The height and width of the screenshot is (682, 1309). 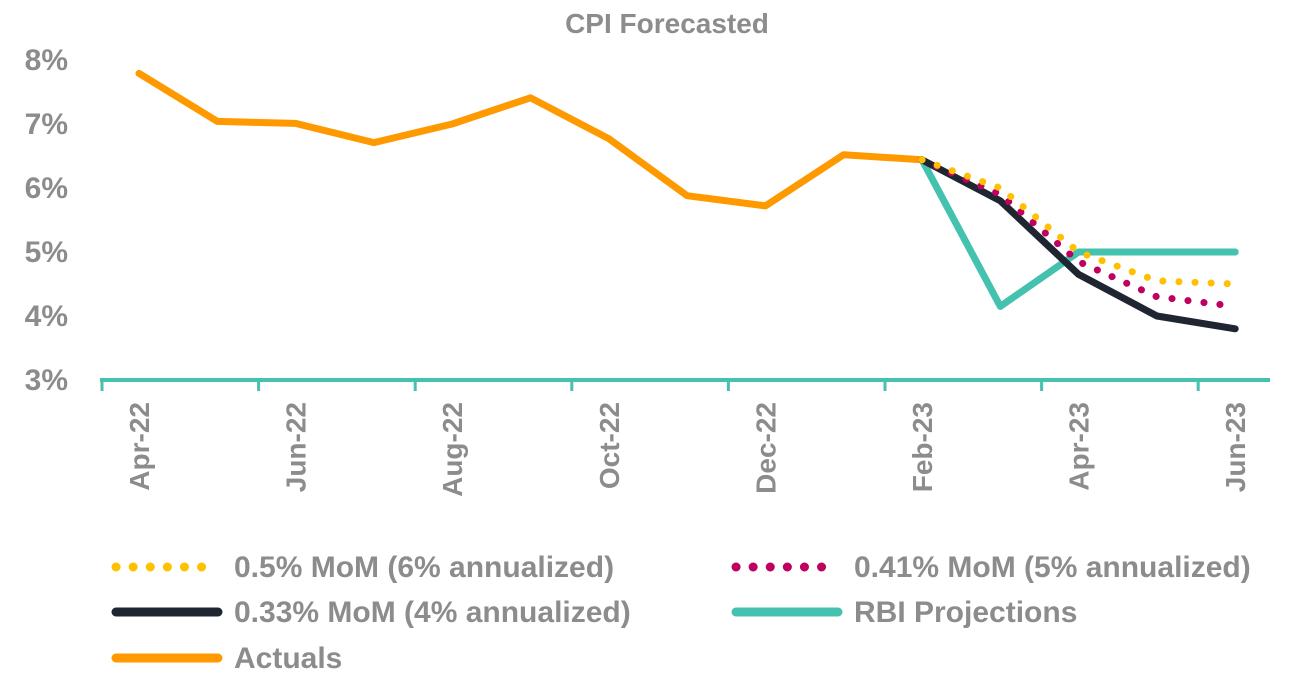 What do you see at coordinates (296, 447) in the screenshot?
I see `x-tick-label-jun-22: Jun-22` at bounding box center [296, 447].